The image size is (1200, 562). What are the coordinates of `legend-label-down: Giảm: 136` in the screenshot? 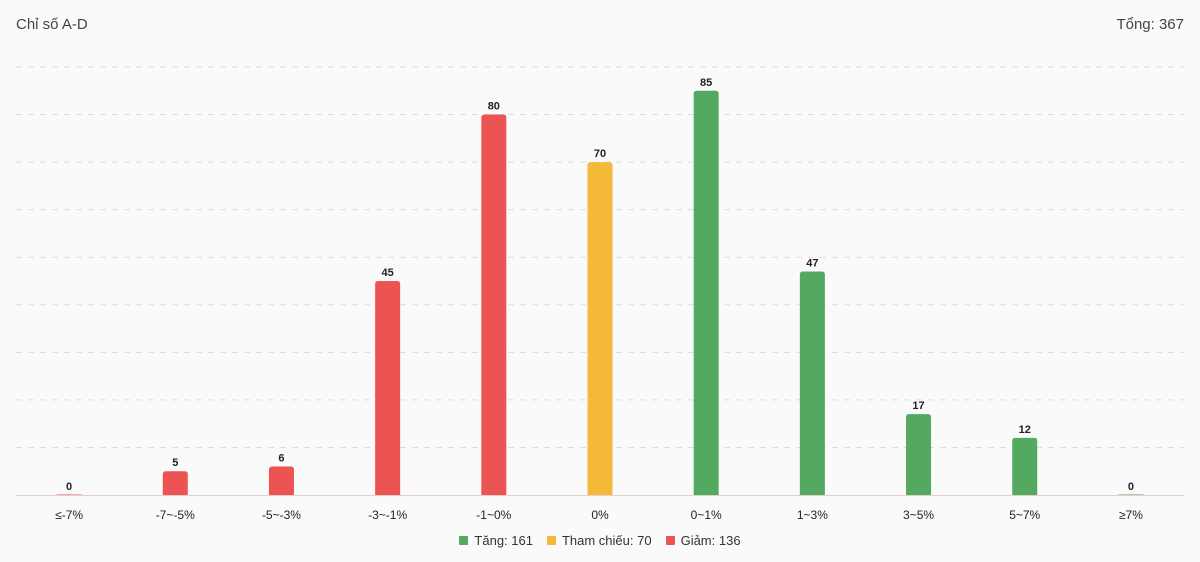 It's located at (710, 540).